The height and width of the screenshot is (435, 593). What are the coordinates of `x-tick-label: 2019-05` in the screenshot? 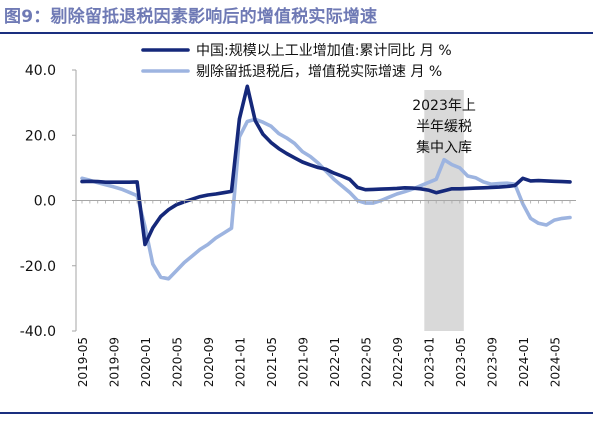 It's located at (83, 362).